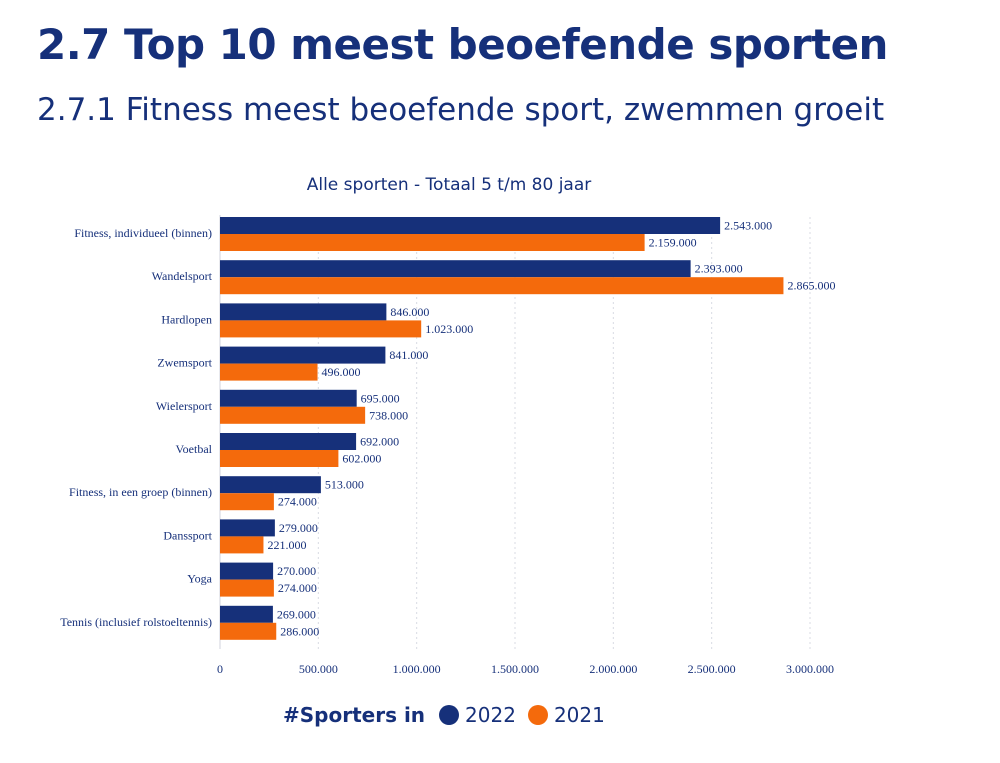 Image resolution: width=1000 pixels, height=763 pixels. I want to click on x-tick-label: 2.500.000, so click(712, 669).